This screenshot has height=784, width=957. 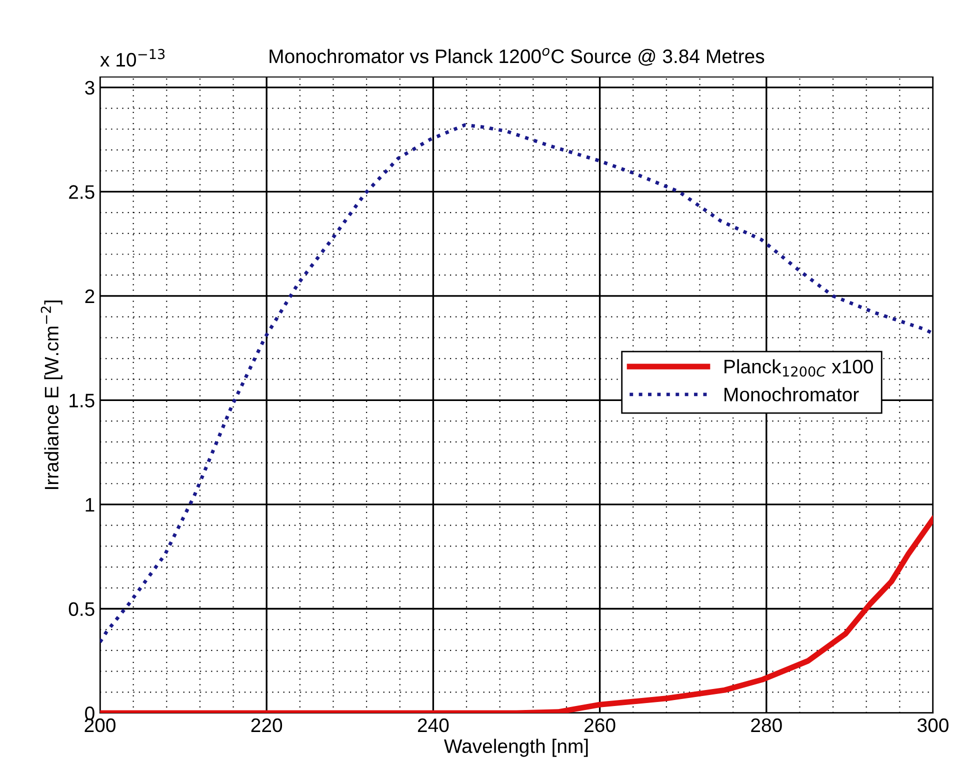 What do you see at coordinates (89, 87) in the screenshot?
I see `y-tick-label: 3` at bounding box center [89, 87].